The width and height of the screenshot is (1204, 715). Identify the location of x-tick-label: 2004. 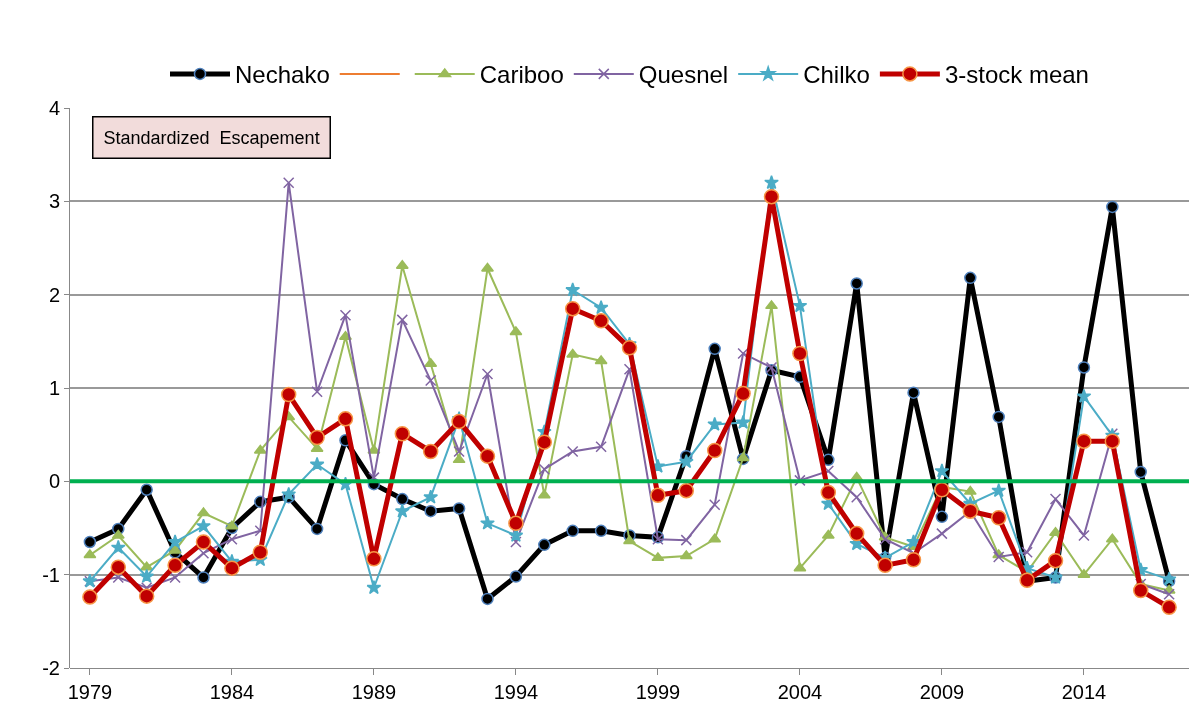
(800, 692).